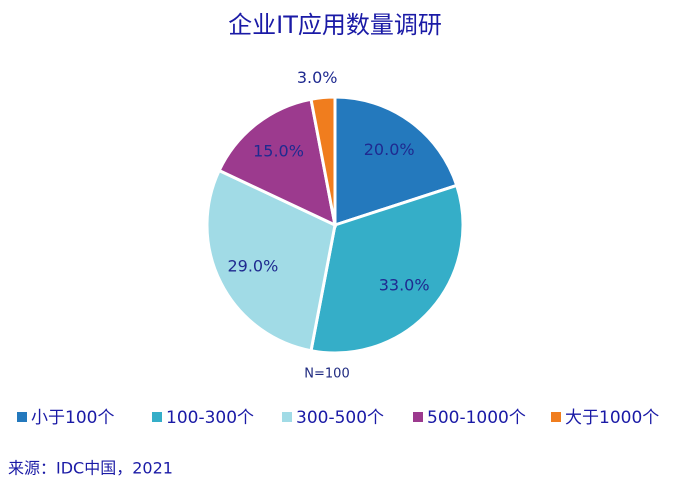 The height and width of the screenshot is (485, 682). What do you see at coordinates (476, 418) in the screenshot?
I see `legend-label: 500-1000个` at bounding box center [476, 418].